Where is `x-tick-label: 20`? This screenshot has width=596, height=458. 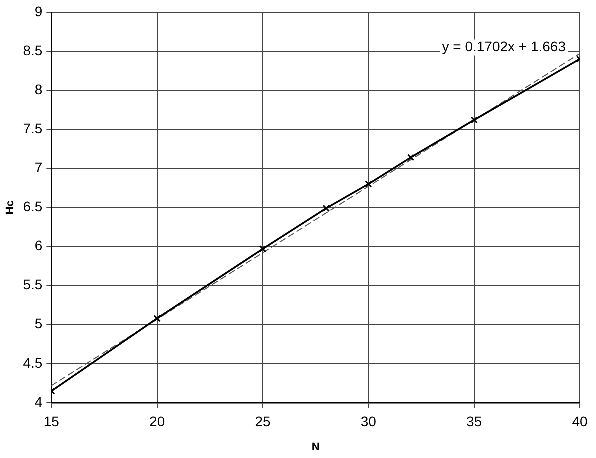 x-tick-label: 20 is located at coordinates (158, 421).